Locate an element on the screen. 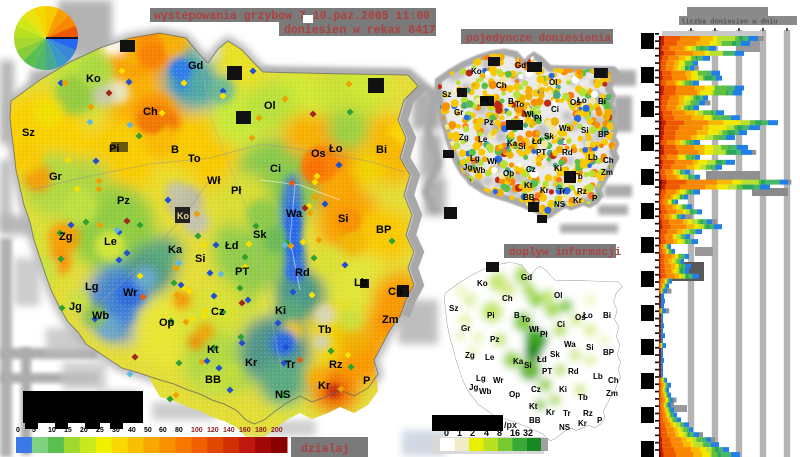  svg-text: 1 is located at coordinates (459, 433).